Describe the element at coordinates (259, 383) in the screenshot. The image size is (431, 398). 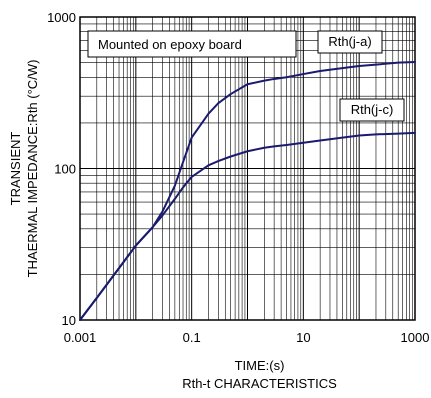
I see `chart-caption: Rth-t CHARACTERISTICS` at that location.